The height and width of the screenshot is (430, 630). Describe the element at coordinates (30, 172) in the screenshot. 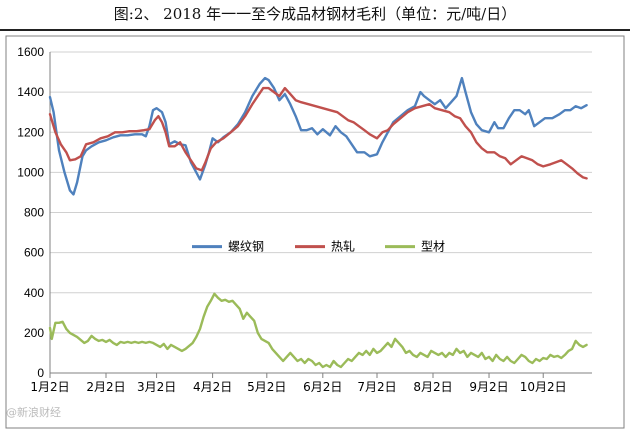

I see `y-tick-label: 1000` at that location.